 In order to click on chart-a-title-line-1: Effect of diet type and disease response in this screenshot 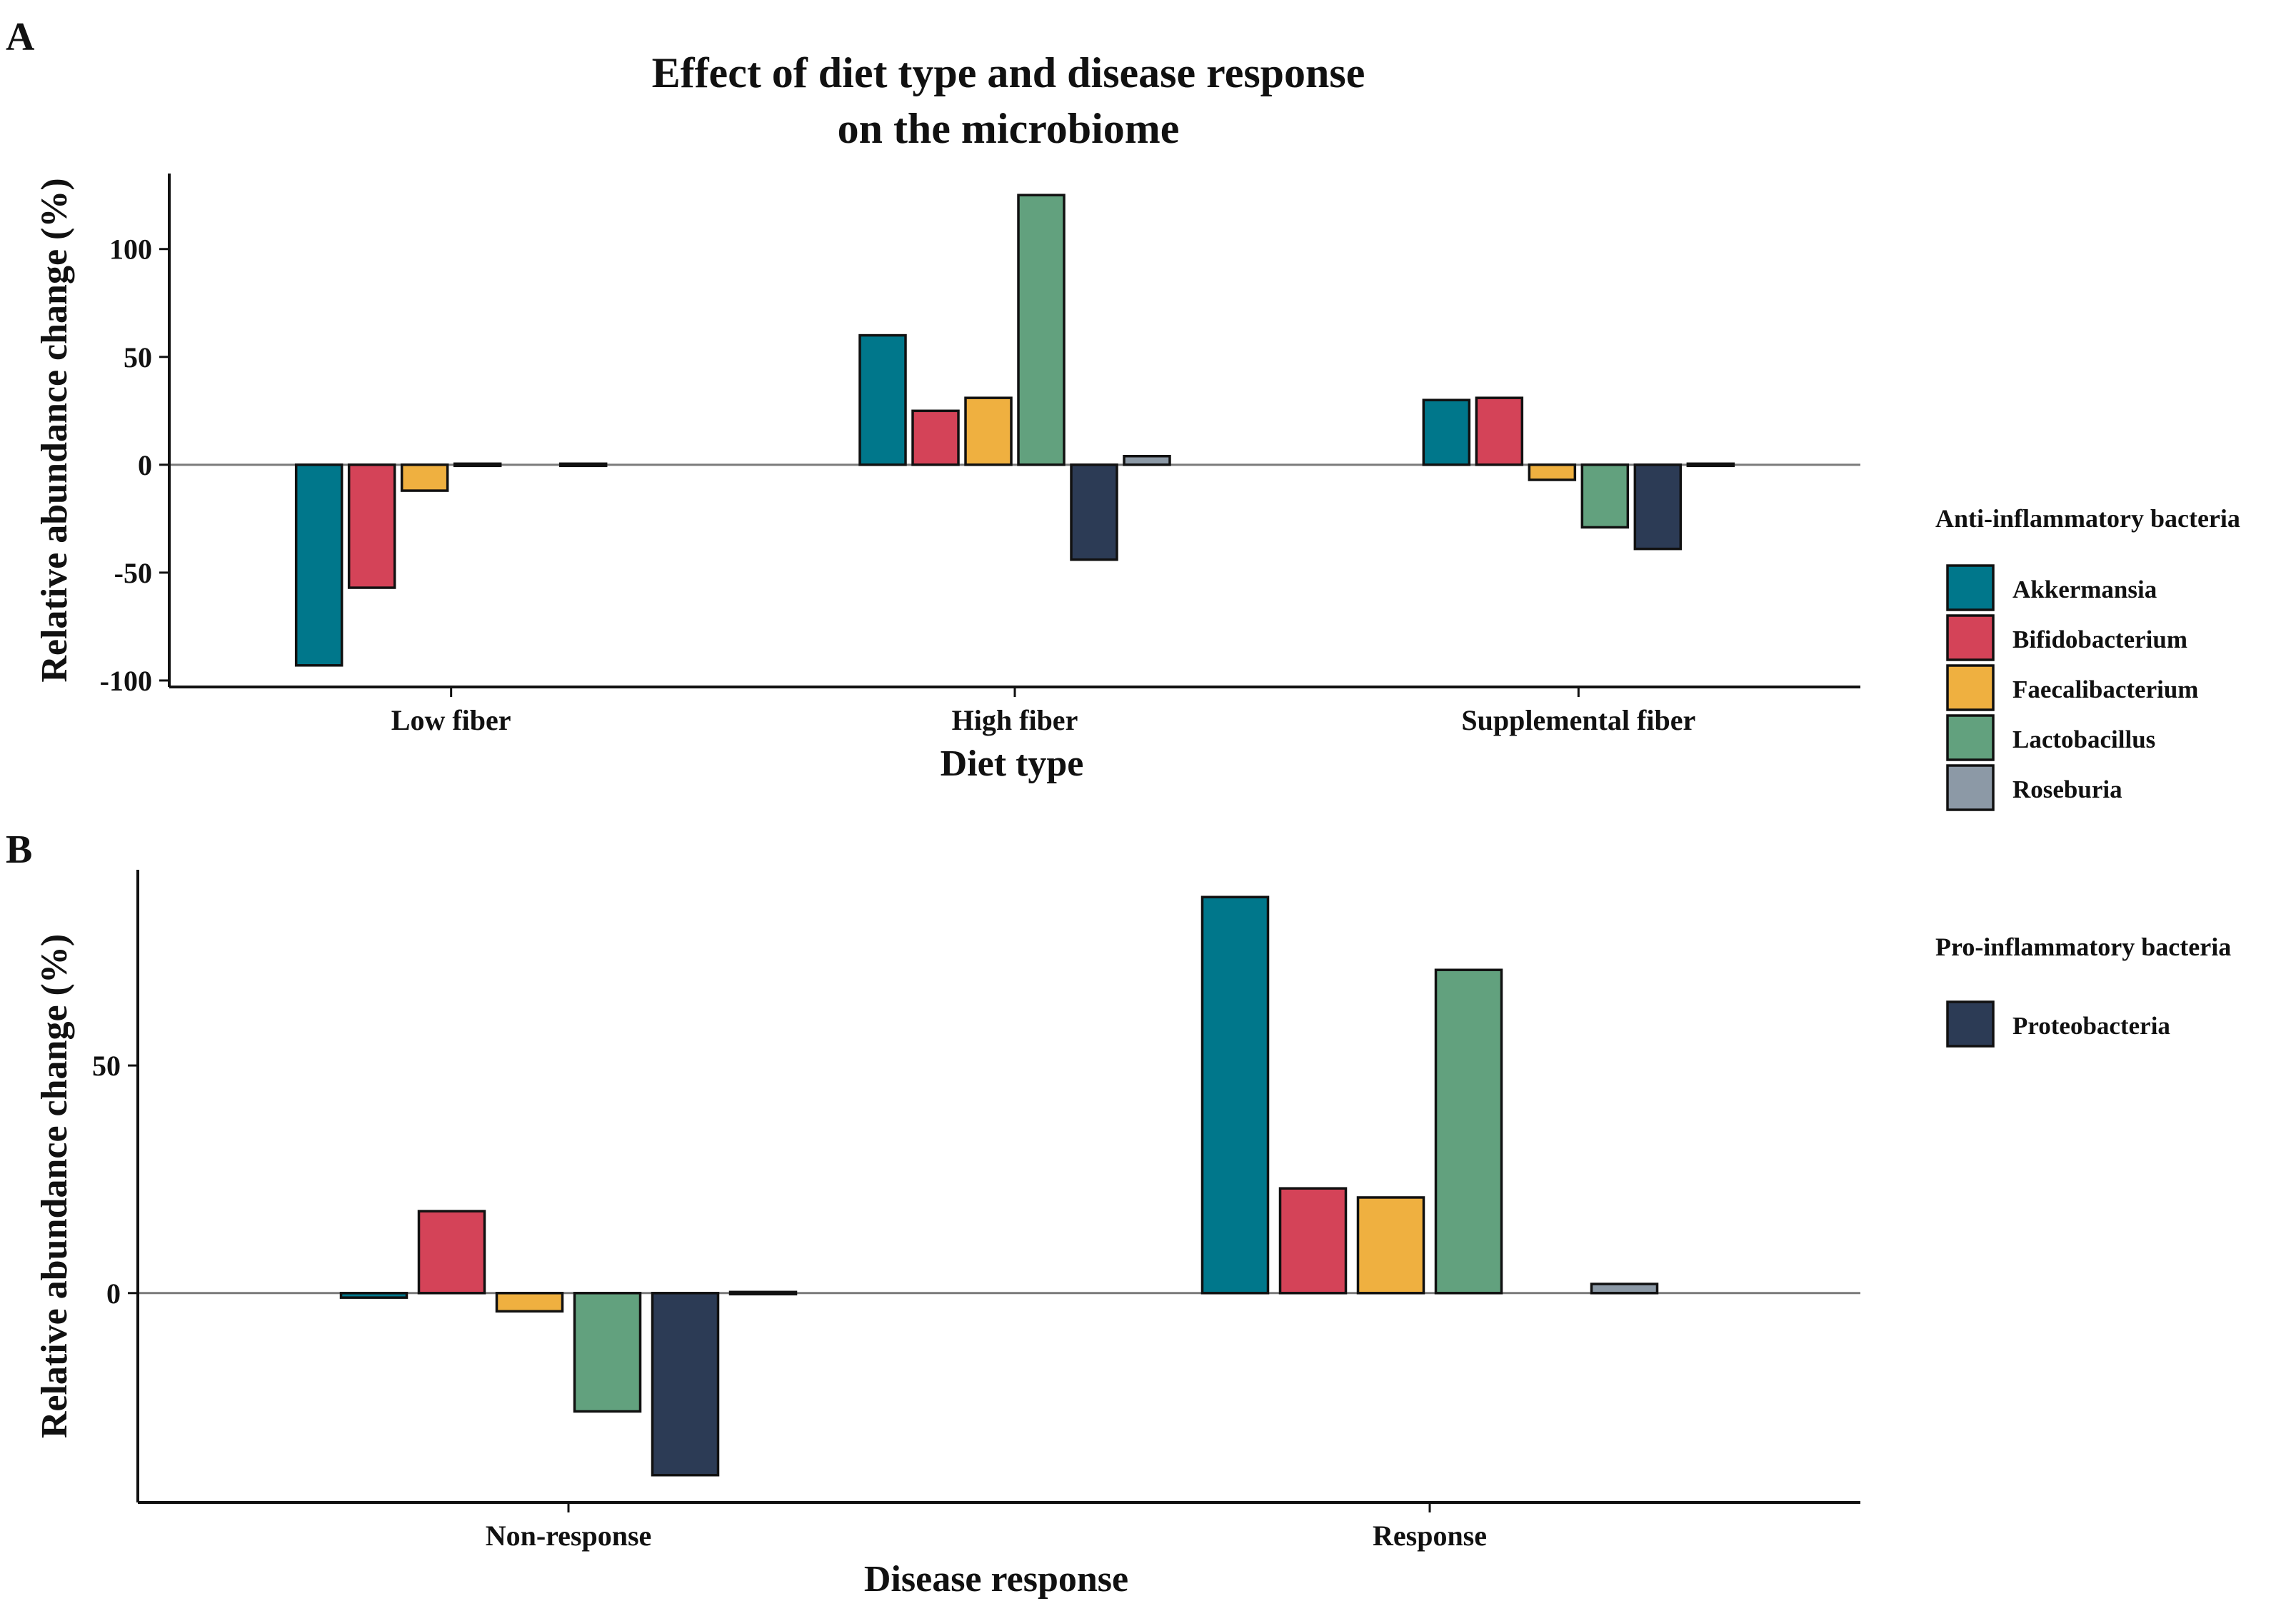, I will do `click(1008, 72)`.